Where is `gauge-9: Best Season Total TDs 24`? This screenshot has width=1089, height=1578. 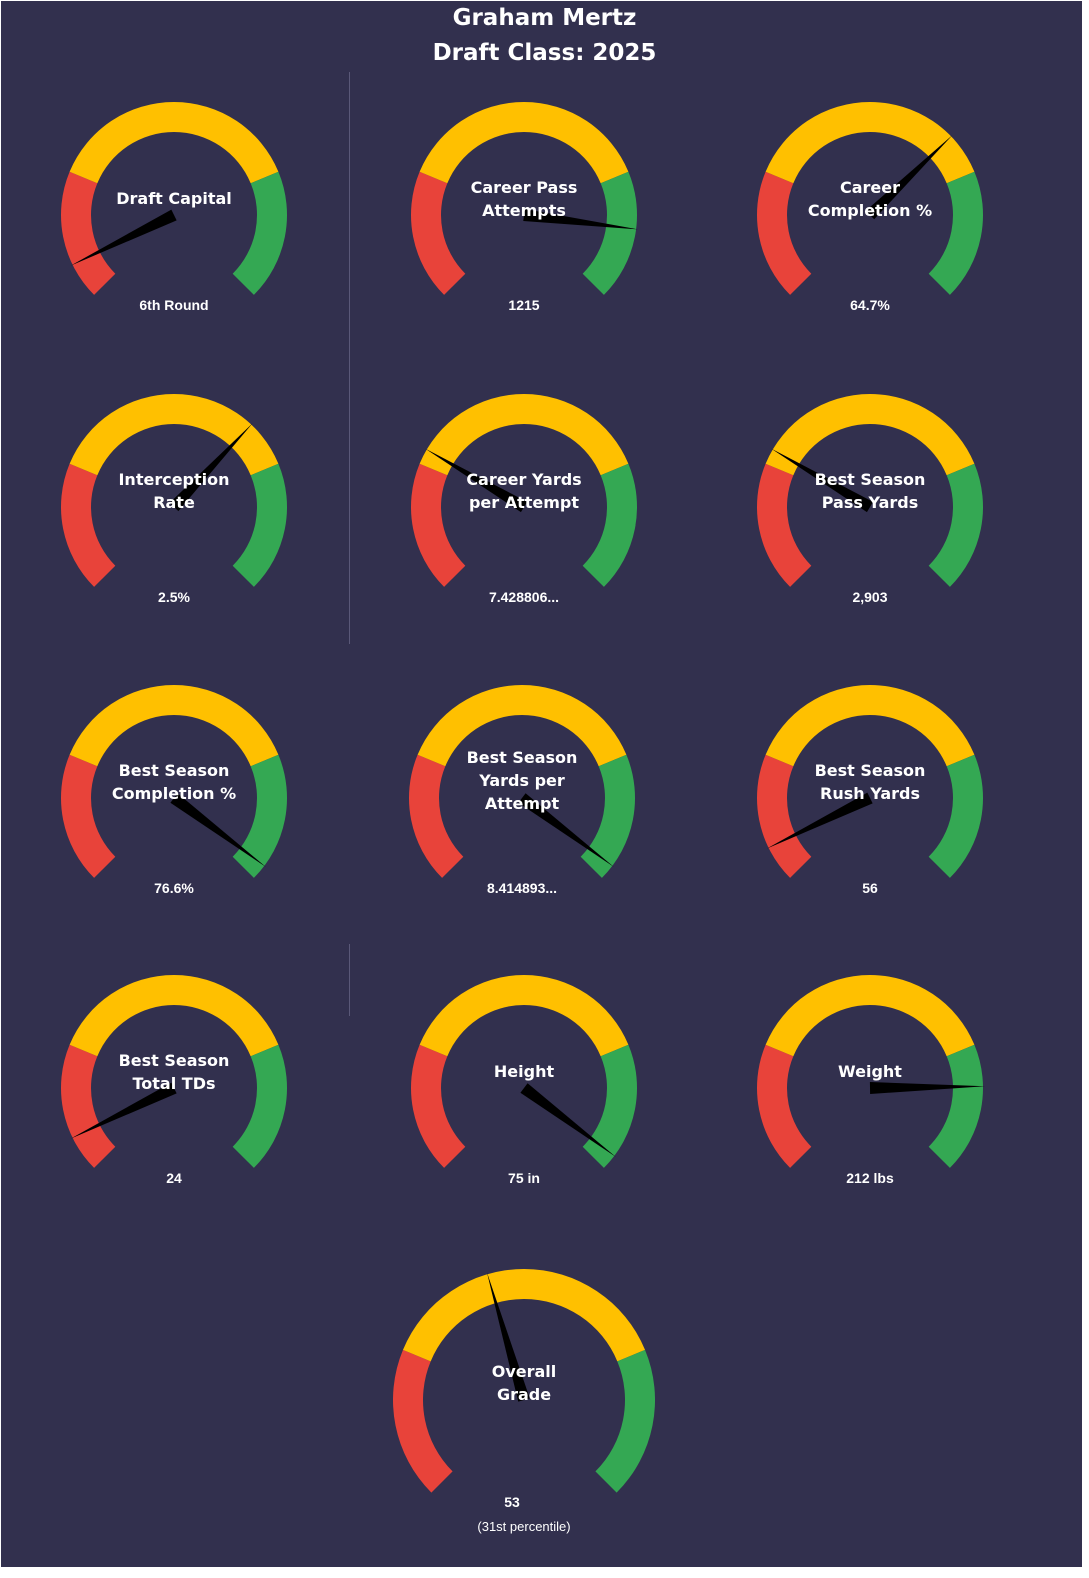 gauge-9: Best Season Total TDs 24 is located at coordinates (174, 1073).